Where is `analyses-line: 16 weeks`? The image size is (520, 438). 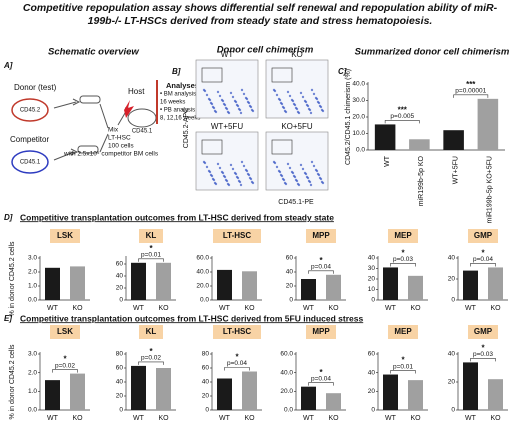
analyses-line: 16 weeks is located at coordinates (172, 103).